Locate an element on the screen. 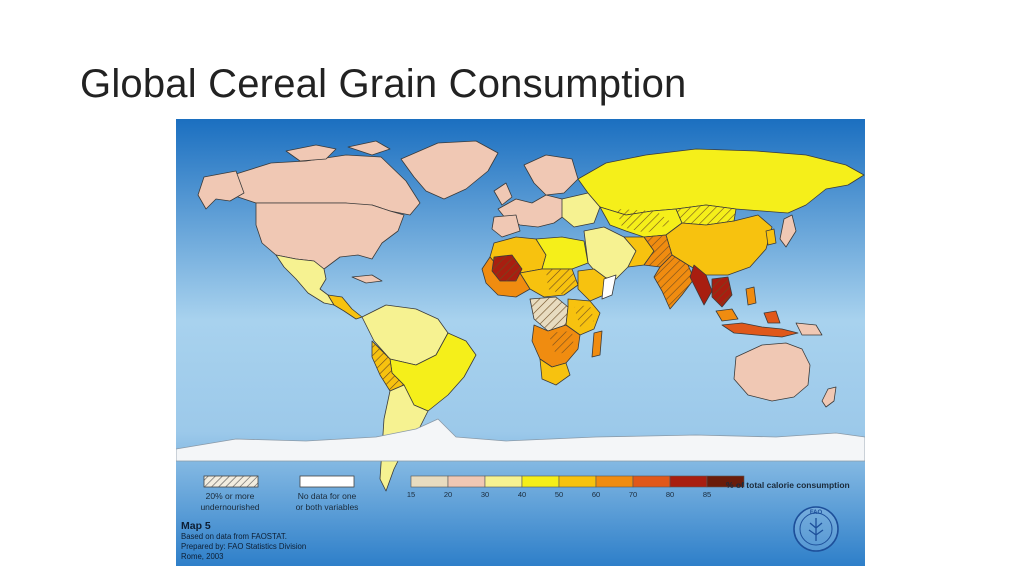 This screenshot has height=576, width=1024. southern-africa-hatch is located at coordinates (561, 343).